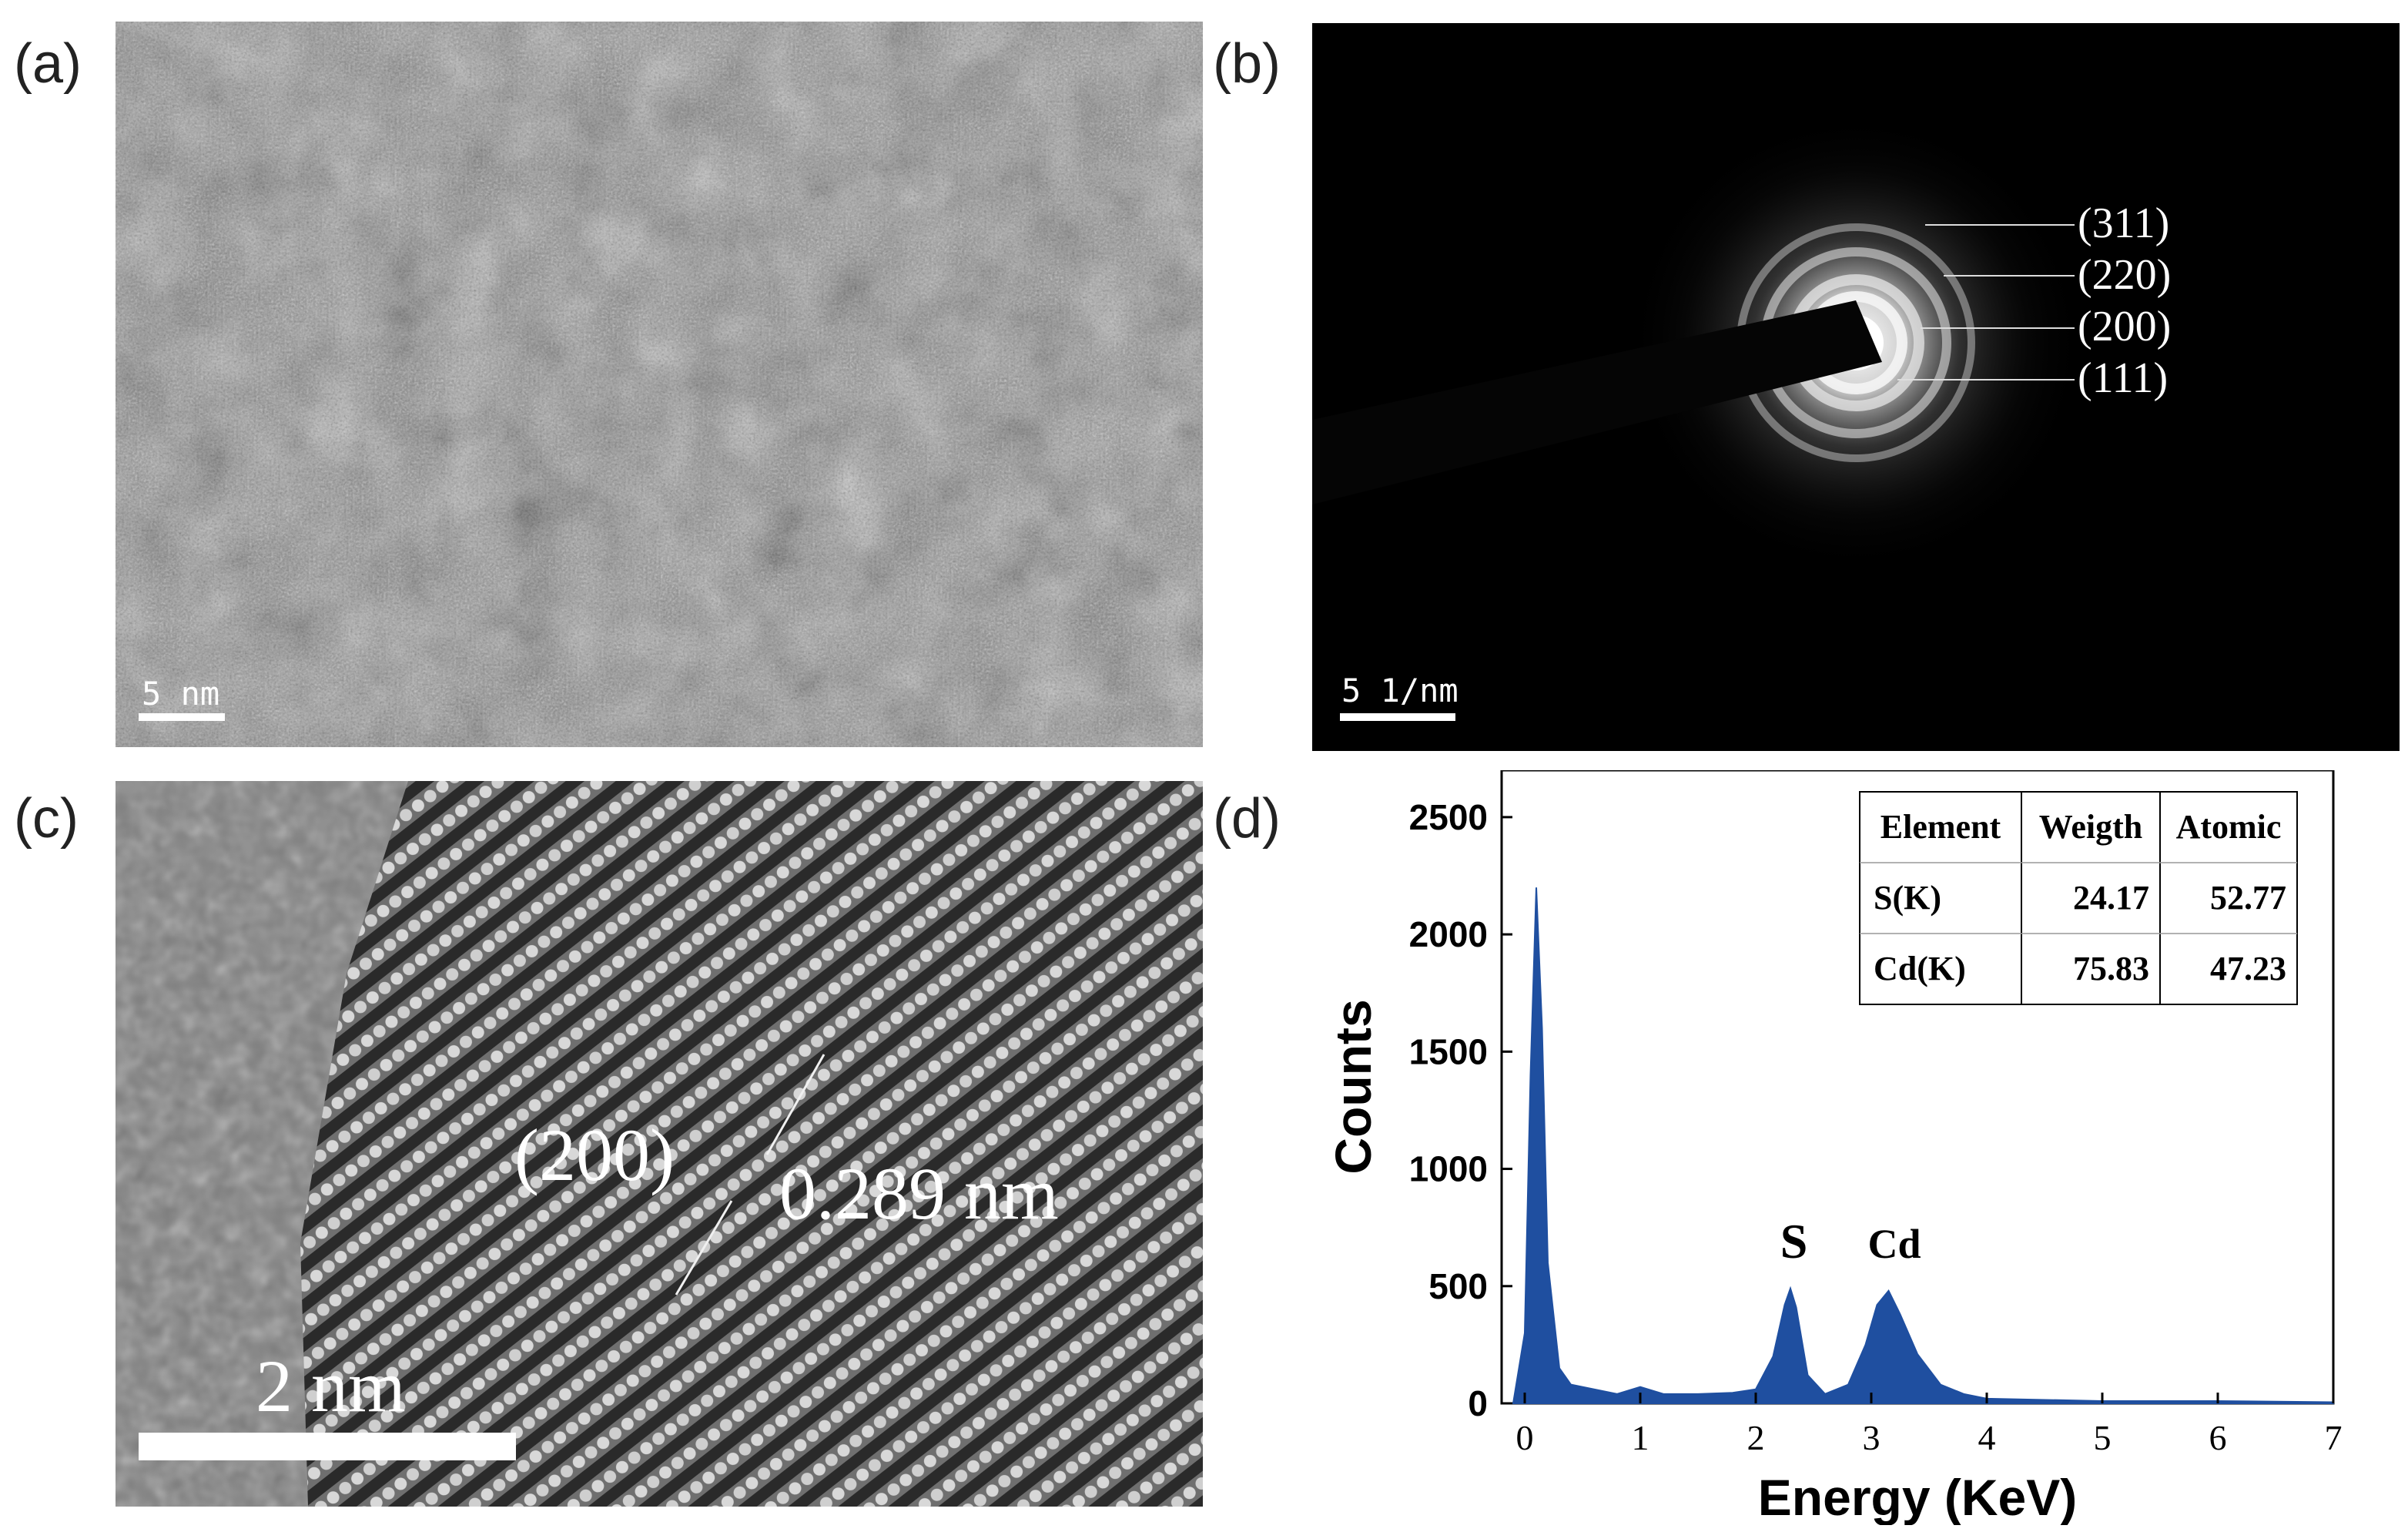 The width and height of the screenshot is (2408, 1532). I want to click on x-tick-label: 5, so click(2103, 1438).